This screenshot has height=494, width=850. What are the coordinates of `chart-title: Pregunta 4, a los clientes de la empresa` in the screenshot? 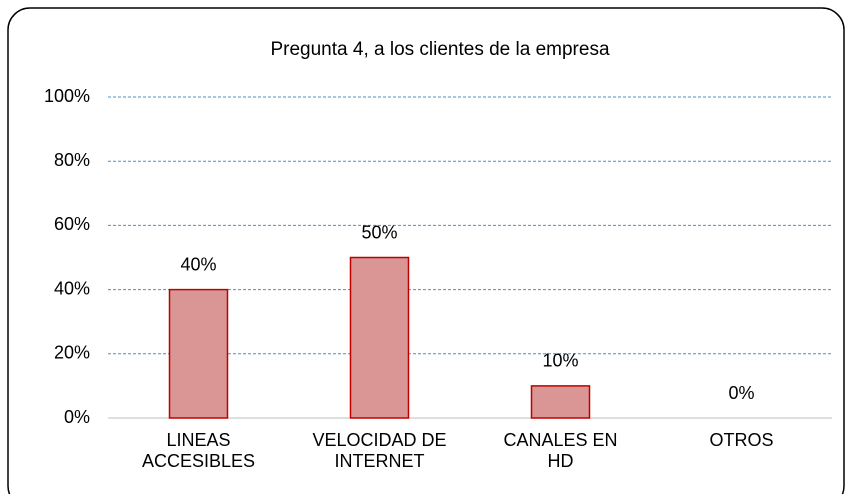 It's located at (439, 49).